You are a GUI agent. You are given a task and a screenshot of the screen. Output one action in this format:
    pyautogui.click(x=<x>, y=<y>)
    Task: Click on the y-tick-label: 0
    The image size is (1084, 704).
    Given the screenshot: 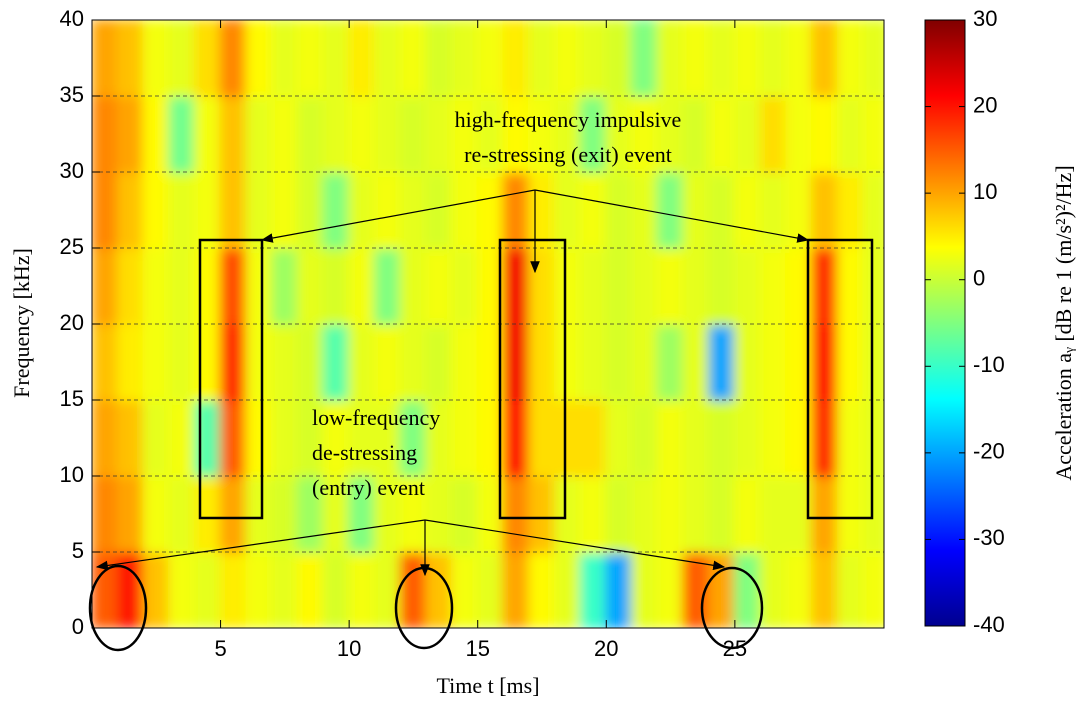 What is the action you would take?
    pyautogui.click(x=78, y=626)
    